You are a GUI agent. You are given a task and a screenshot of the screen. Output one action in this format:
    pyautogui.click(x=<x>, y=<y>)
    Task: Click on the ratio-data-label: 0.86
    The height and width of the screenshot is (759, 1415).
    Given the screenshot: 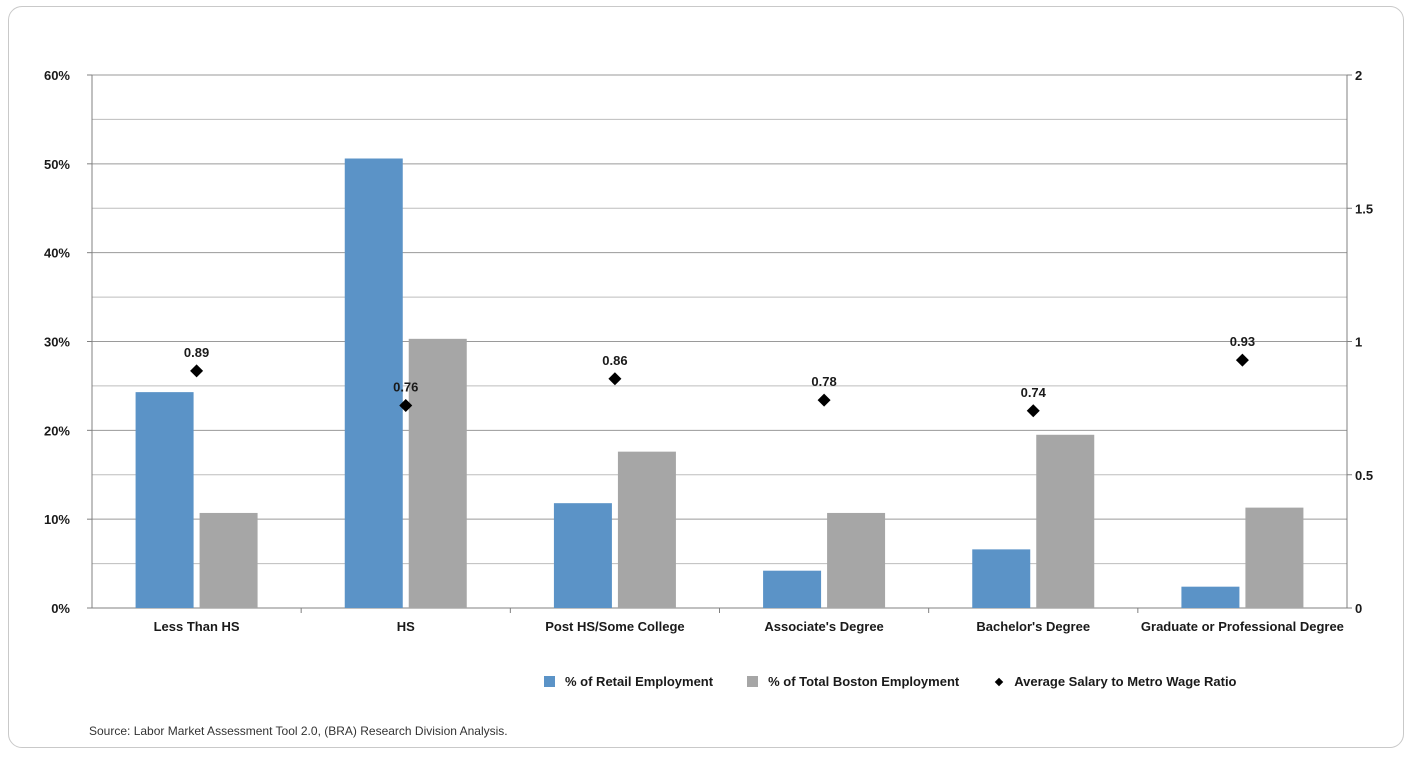 What is the action you would take?
    pyautogui.click(x=614, y=360)
    